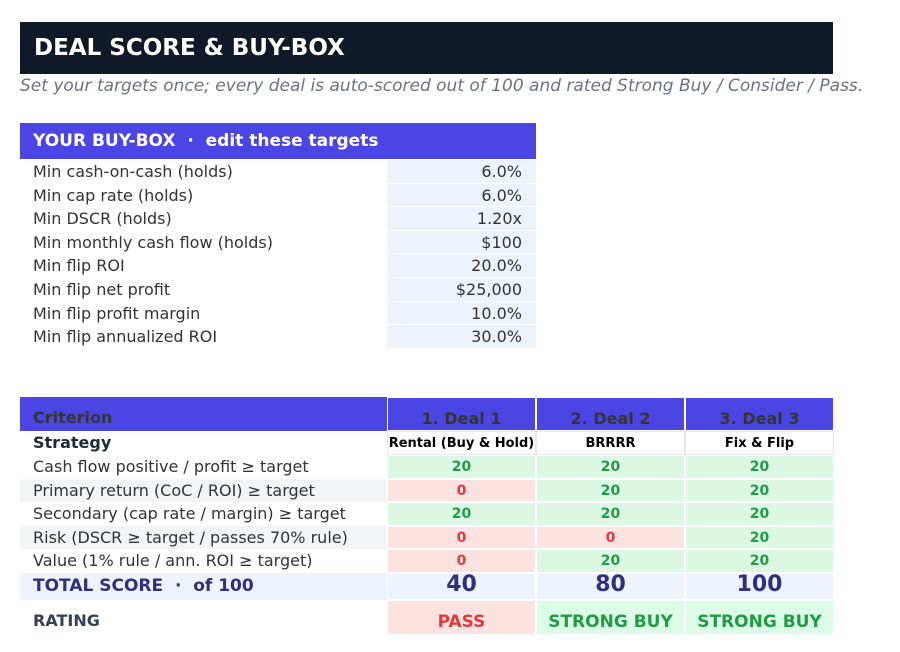 This screenshot has height=652, width=900. I want to click on buybox-row: Min DSCR (holds) 1.20x, so click(278, 219).